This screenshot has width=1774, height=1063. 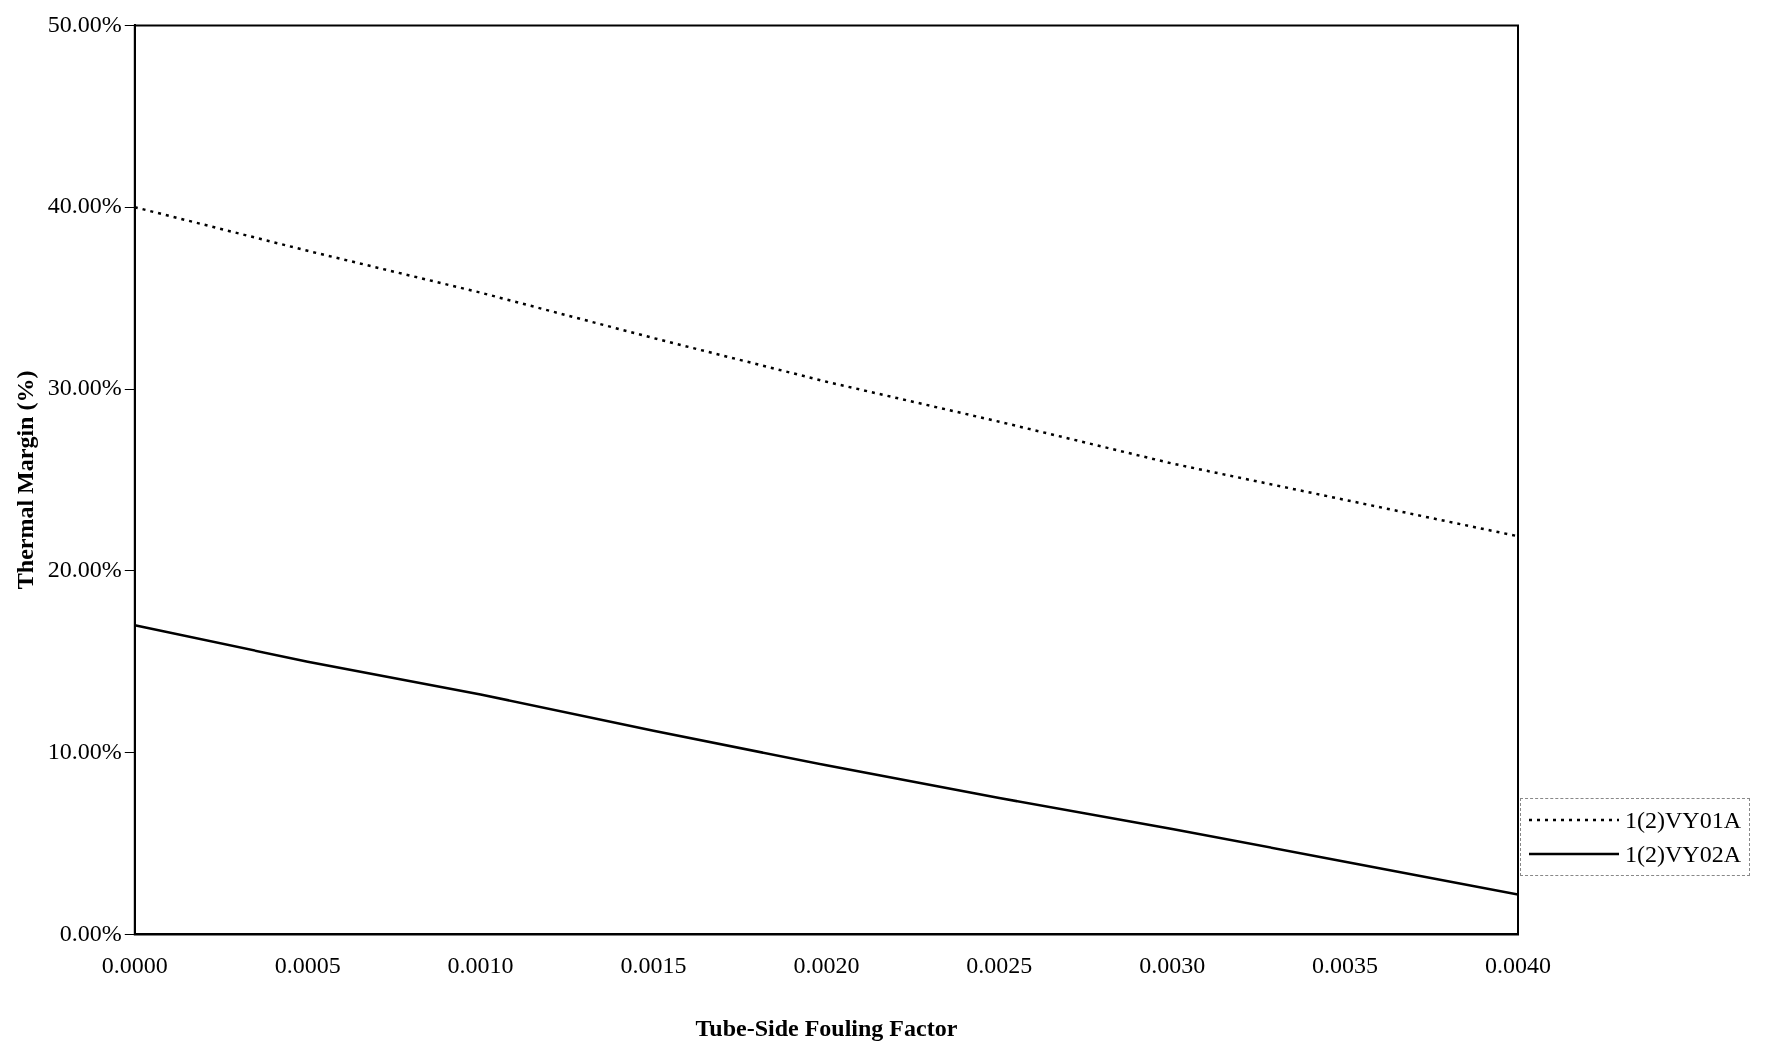 What do you see at coordinates (84, 23) in the screenshot?
I see `y-tick-label: 50.00%` at bounding box center [84, 23].